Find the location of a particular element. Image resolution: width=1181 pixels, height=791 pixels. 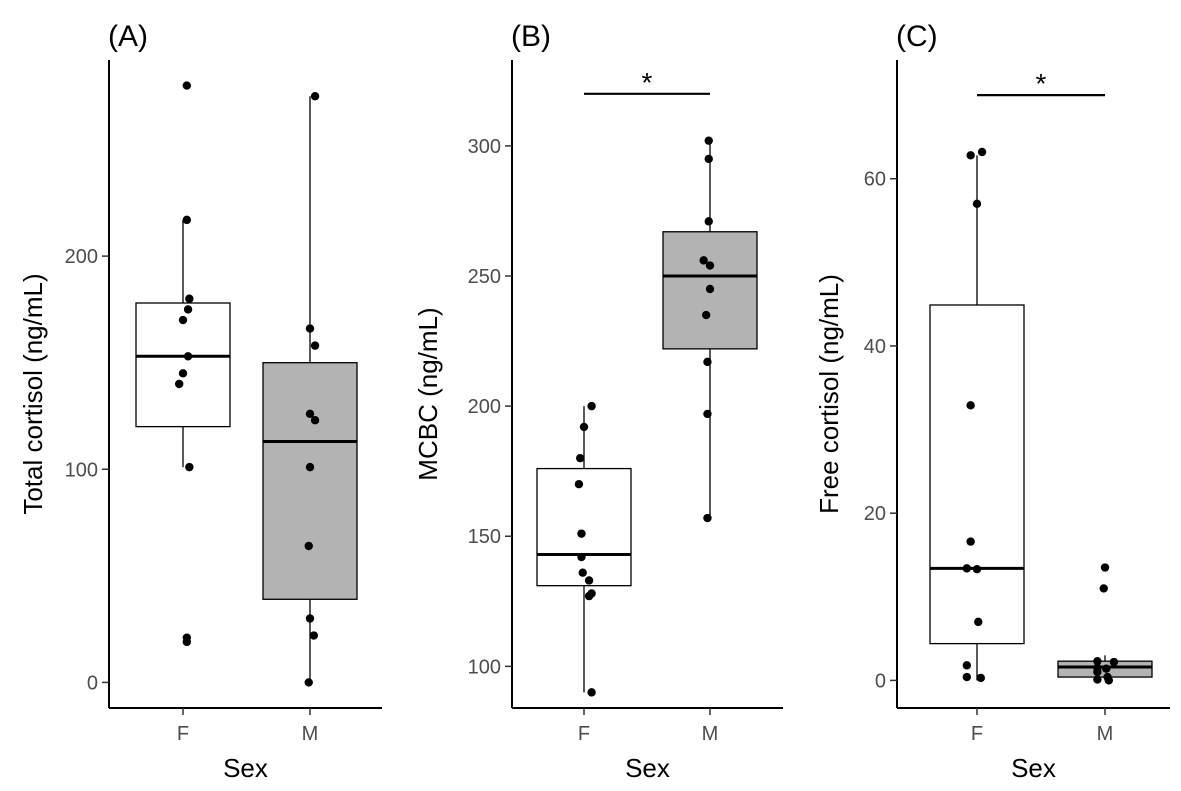

y-axis-title: Free cortisol (ng/mL) is located at coordinates (829, 394).